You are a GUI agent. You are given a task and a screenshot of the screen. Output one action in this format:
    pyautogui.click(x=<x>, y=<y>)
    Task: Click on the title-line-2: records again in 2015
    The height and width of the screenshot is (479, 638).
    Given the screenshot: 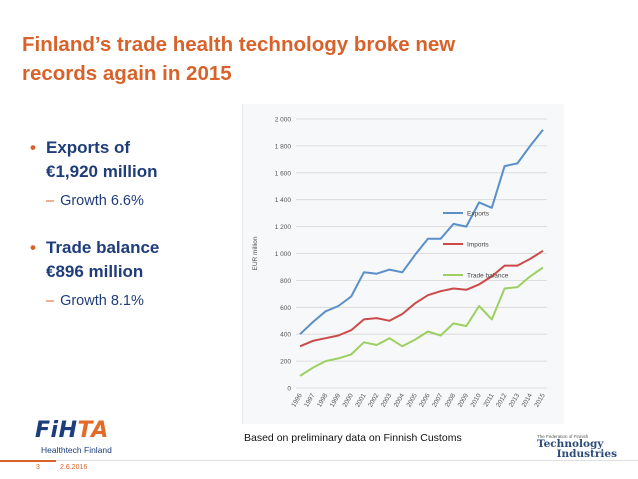 What is the action you would take?
    pyautogui.click(x=127, y=73)
    